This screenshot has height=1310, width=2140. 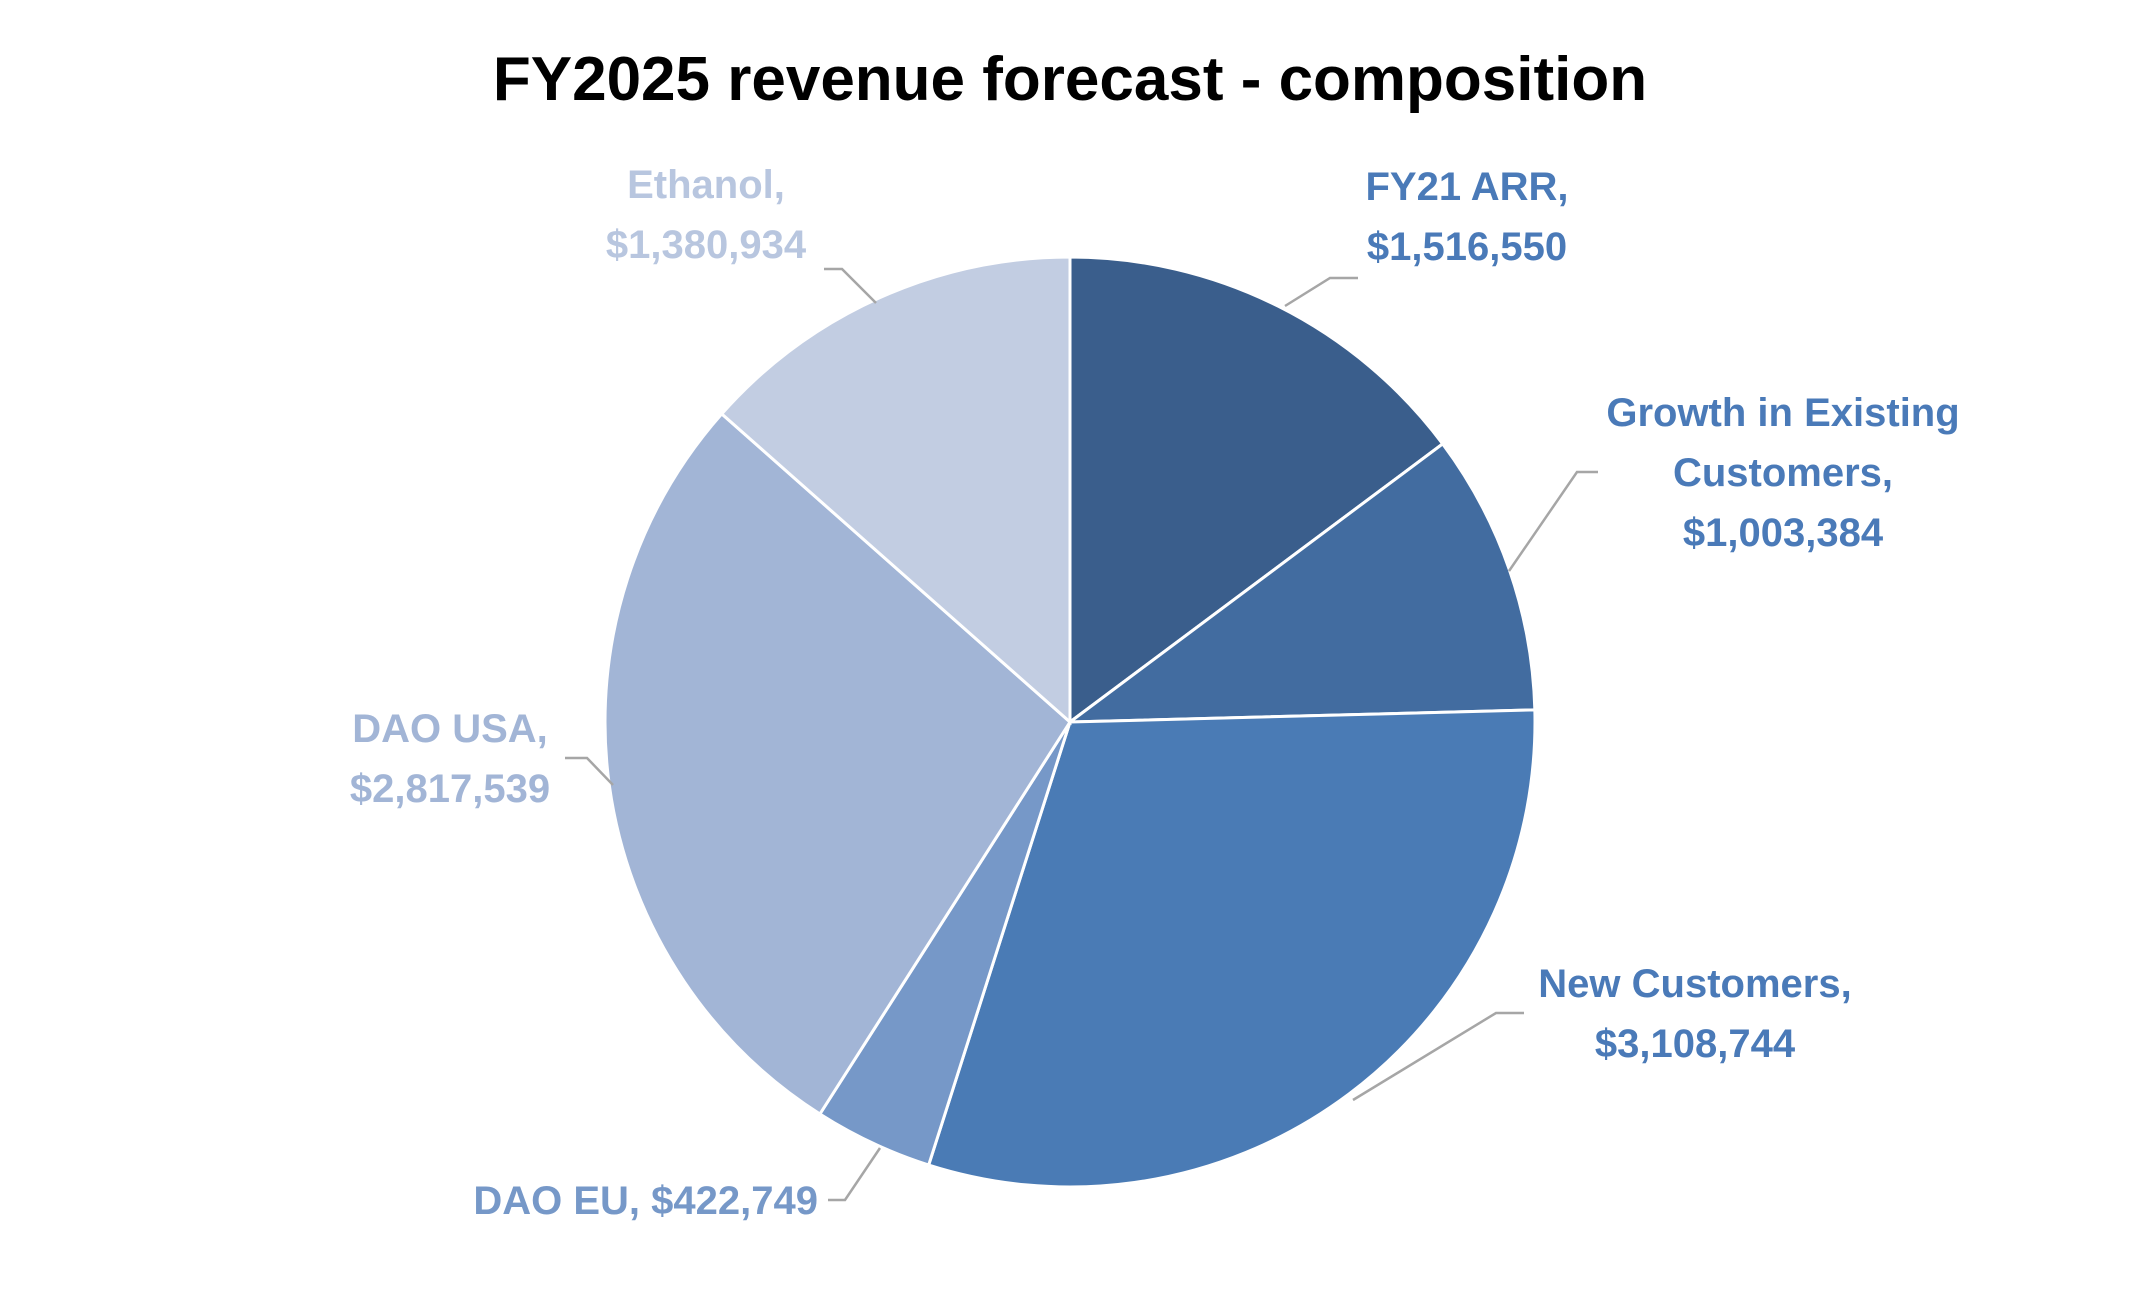 What do you see at coordinates (1466, 217) in the screenshot?
I see `data-label: FY21 ARR, $1,516,550` at bounding box center [1466, 217].